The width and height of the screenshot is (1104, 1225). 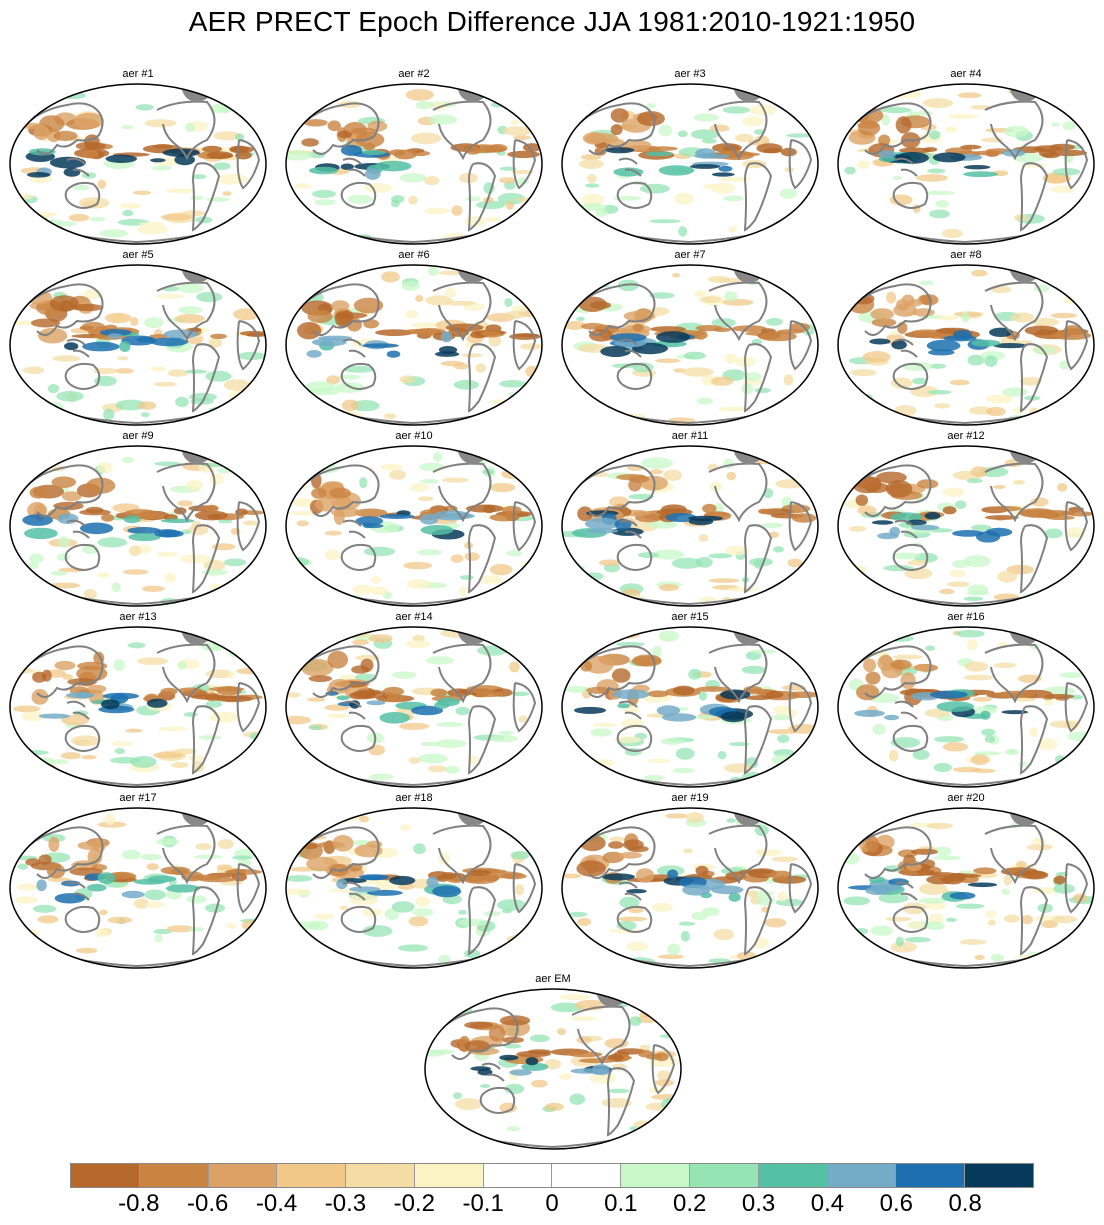 What do you see at coordinates (827, 1203) in the screenshot?
I see `colorbar-tick-label: 0.4` at bounding box center [827, 1203].